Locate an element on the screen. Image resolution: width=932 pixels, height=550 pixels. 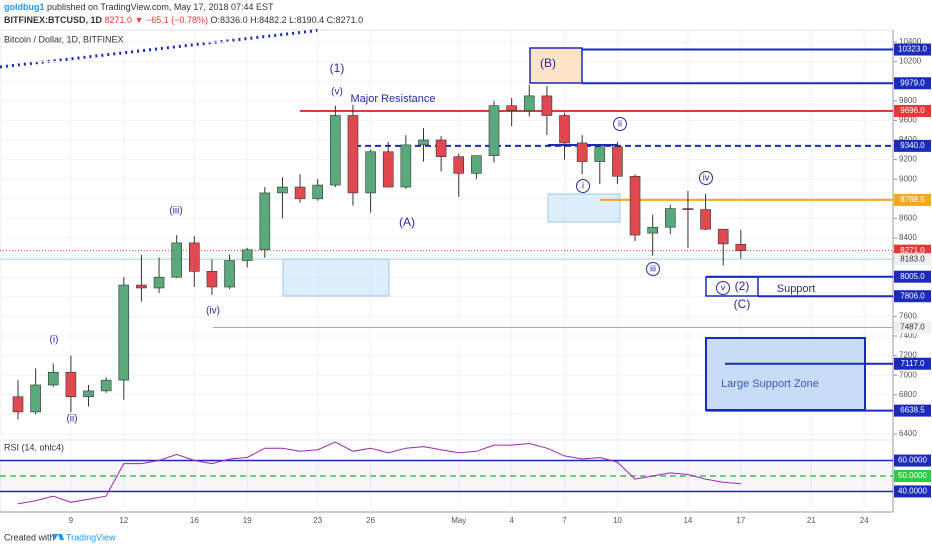
x-tick-label: 14 is located at coordinates (687, 520).